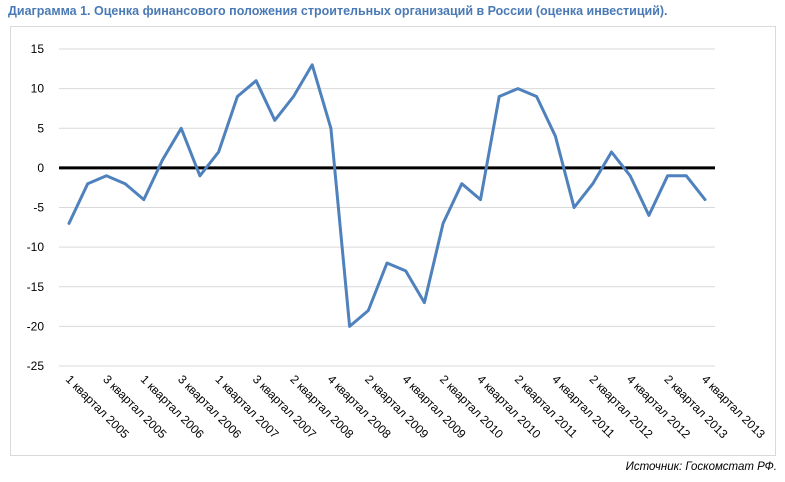  Describe the element at coordinates (38, 89) in the screenshot. I see `y-tick-label: 10` at that location.